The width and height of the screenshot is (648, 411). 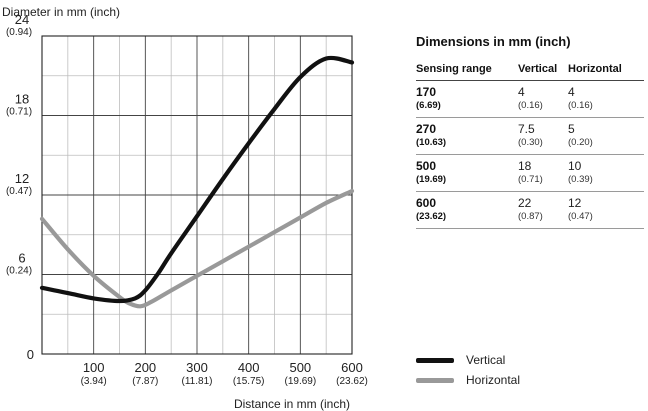 I want to click on dimensions-header-row: Sensing range Vertical Horizontal, so click(x=530, y=72).